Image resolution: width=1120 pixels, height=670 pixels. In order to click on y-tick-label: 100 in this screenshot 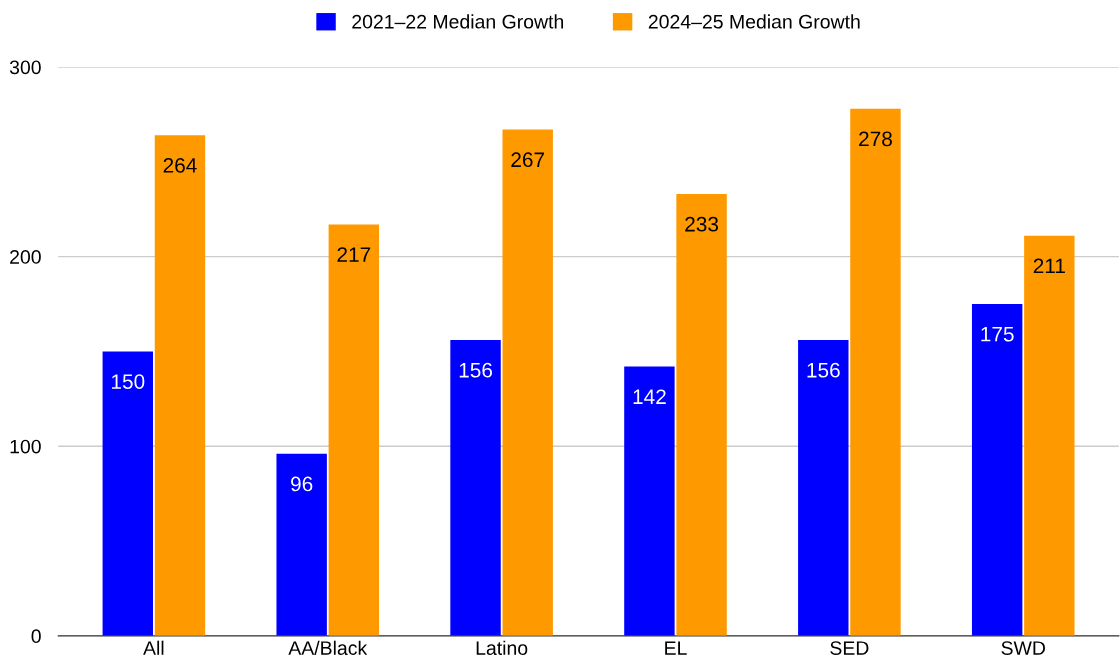, I will do `click(25, 446)`.